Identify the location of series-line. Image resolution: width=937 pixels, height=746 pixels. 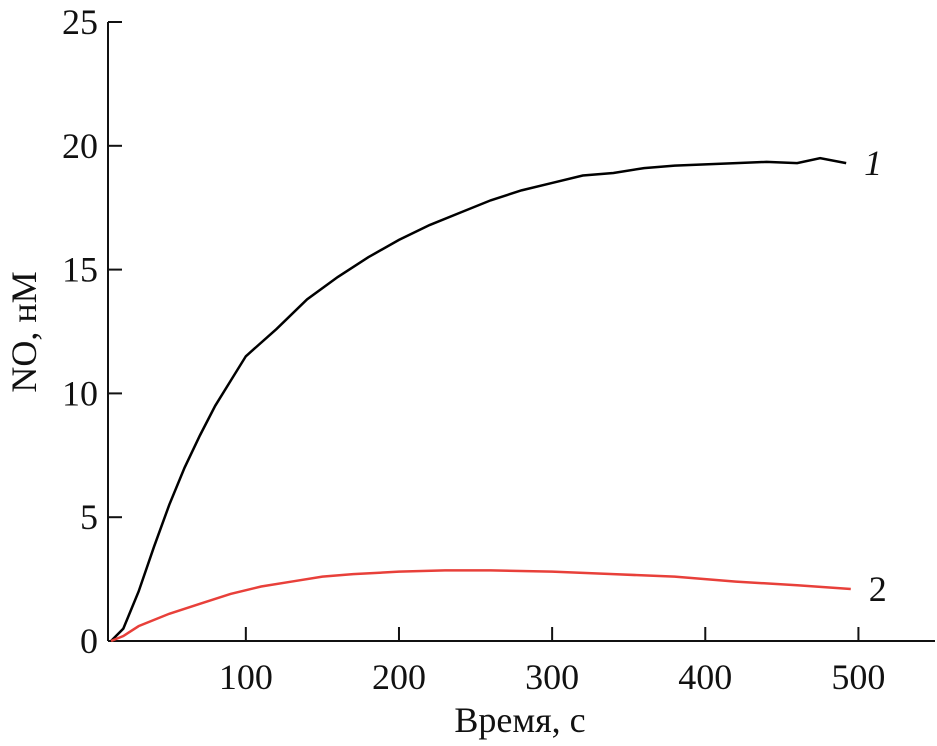
(480, 606).